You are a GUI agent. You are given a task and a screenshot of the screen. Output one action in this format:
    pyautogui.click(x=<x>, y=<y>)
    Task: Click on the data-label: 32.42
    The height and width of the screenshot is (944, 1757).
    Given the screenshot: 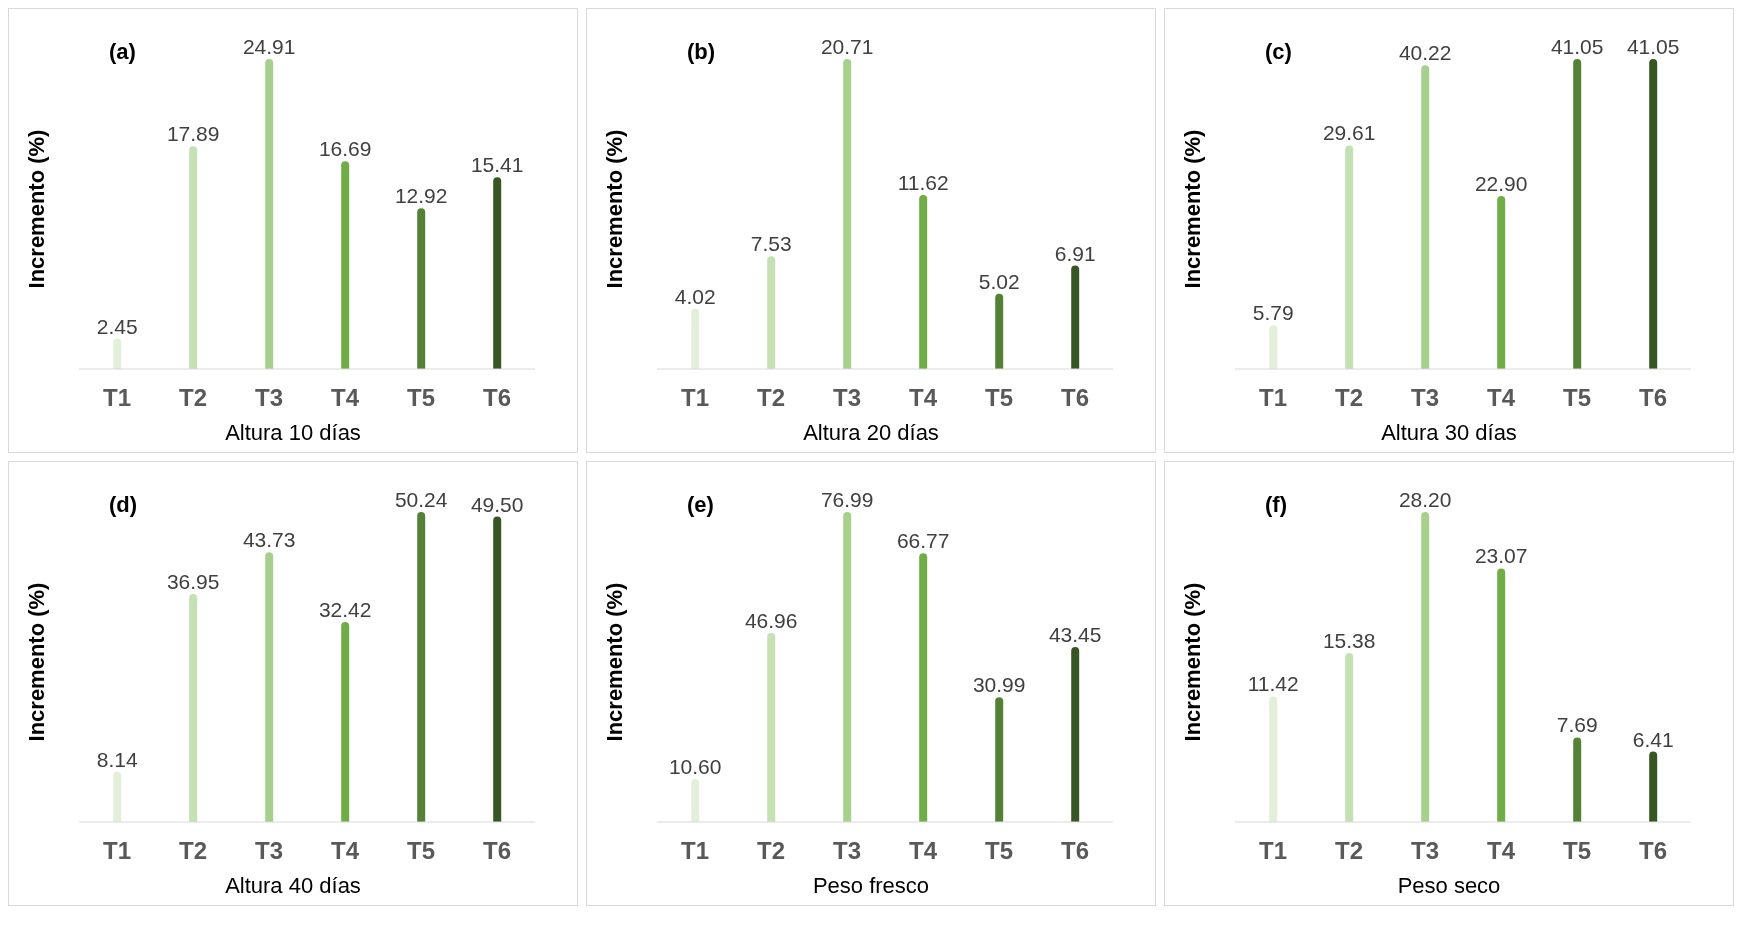 What is the action you would take?
    pyautogui.click(x=345, y=609)
    